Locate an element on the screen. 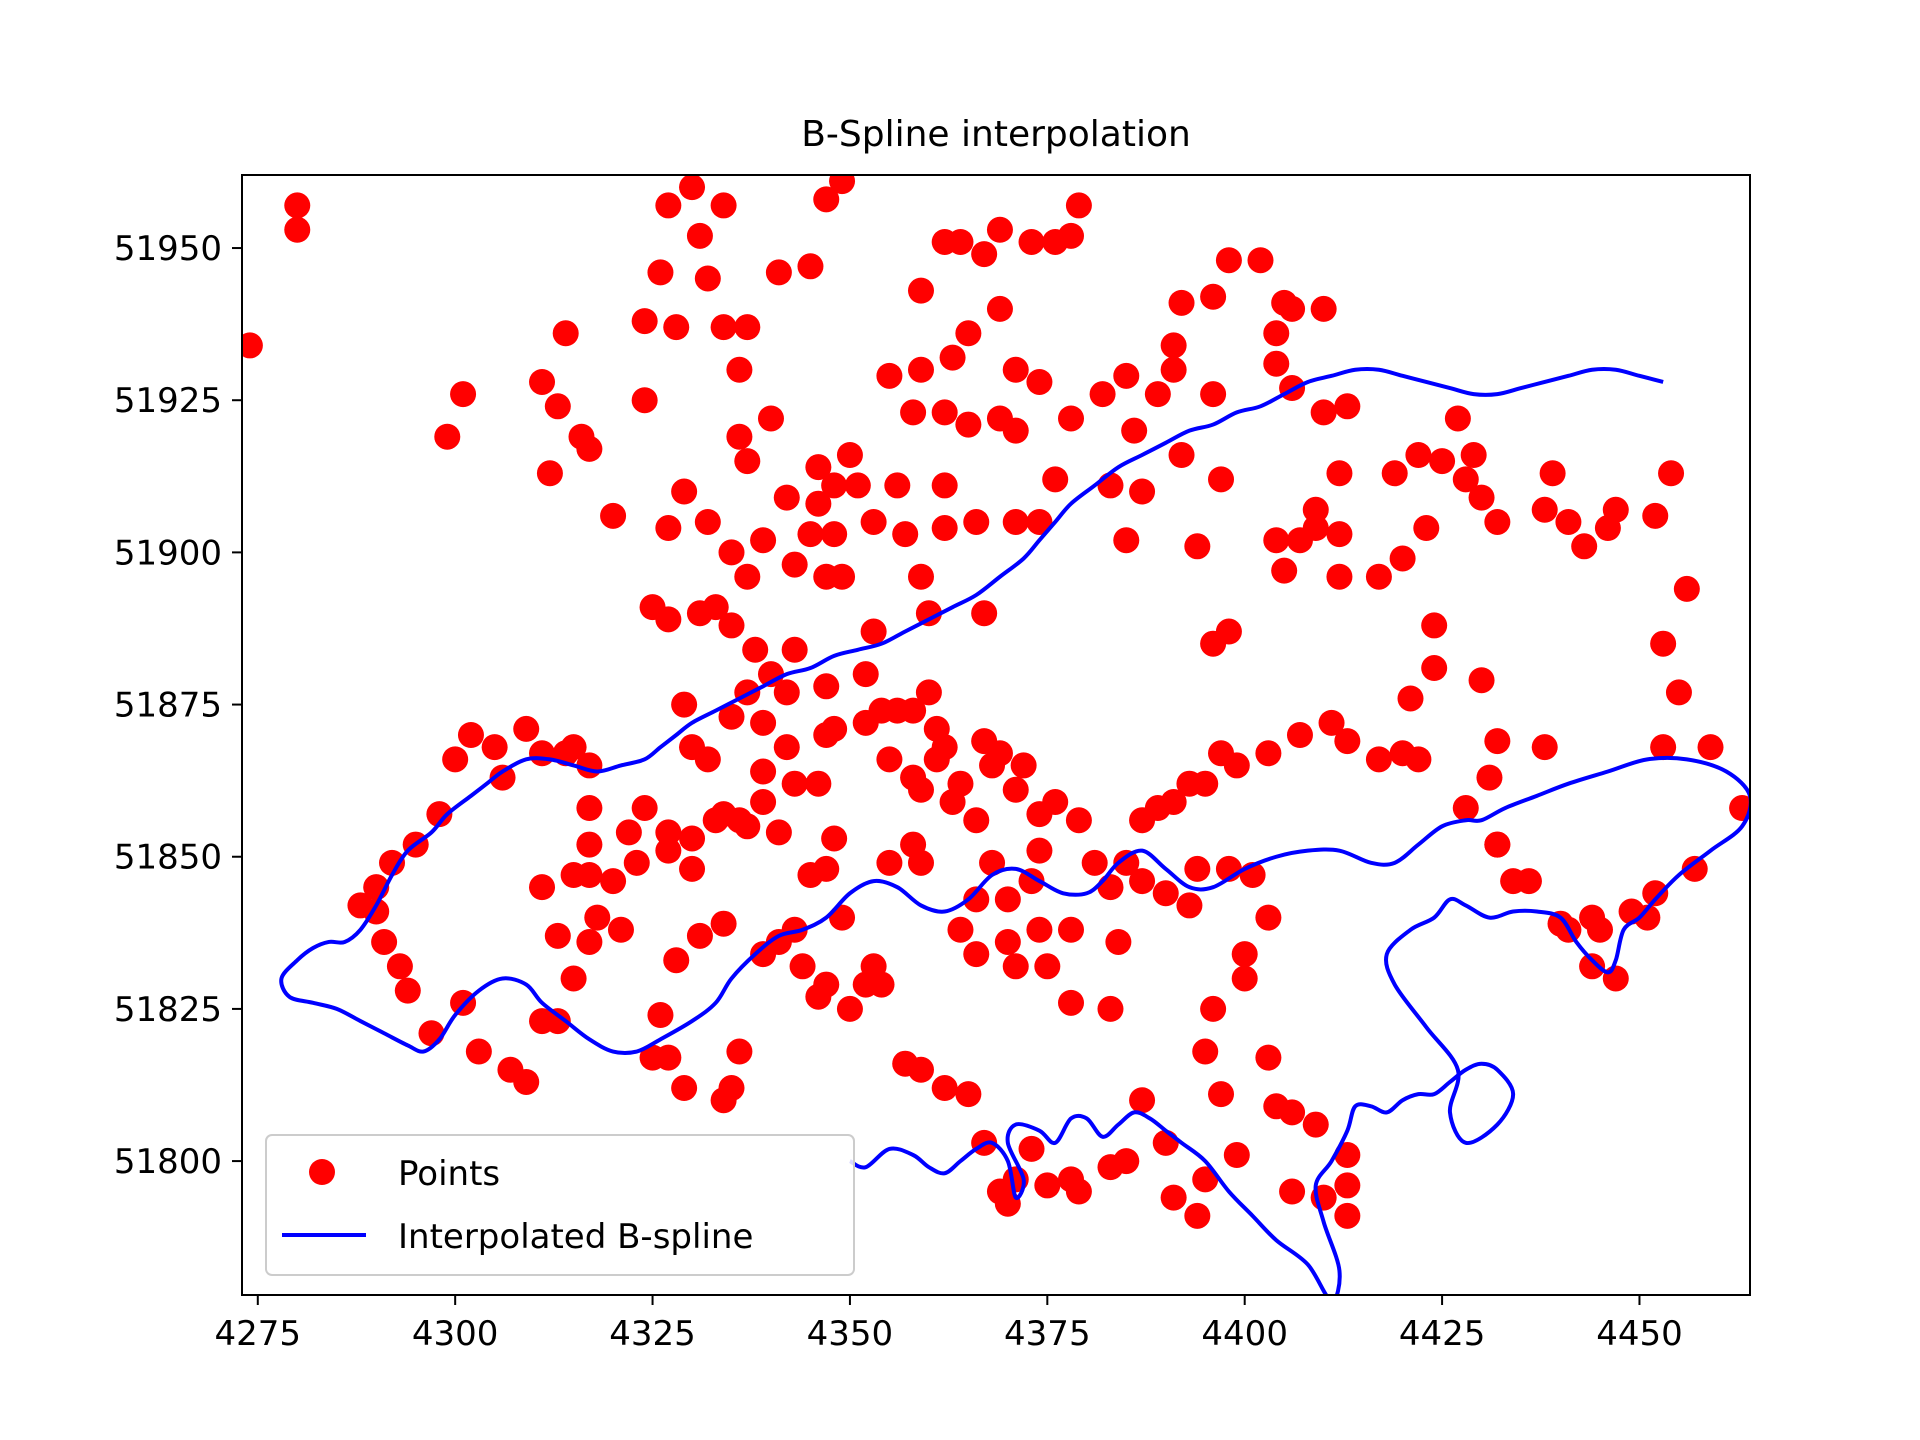 The image size is (1920, 1440). x-tick-label: 4275 is located at coordinates (258, 1334).